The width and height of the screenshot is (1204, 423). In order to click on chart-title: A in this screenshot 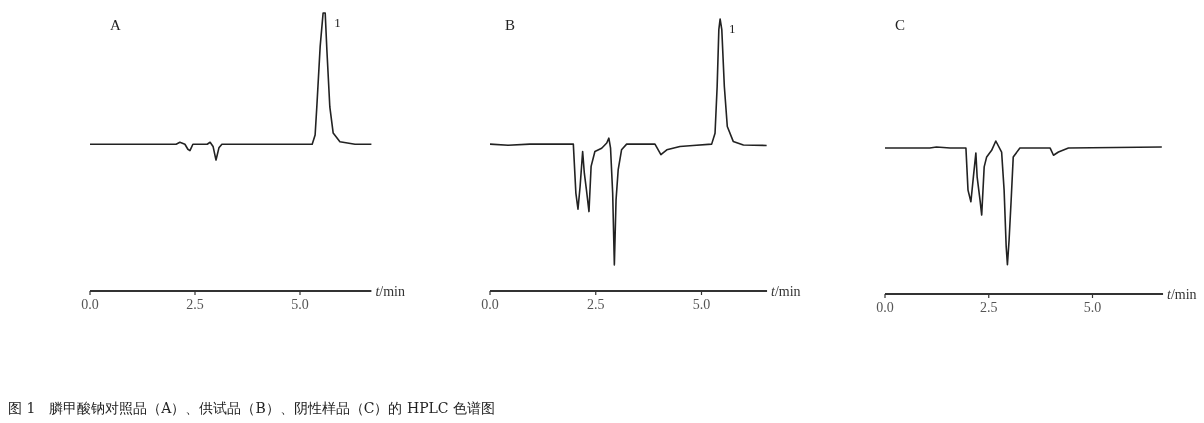, I will do `click(115, 25)`.